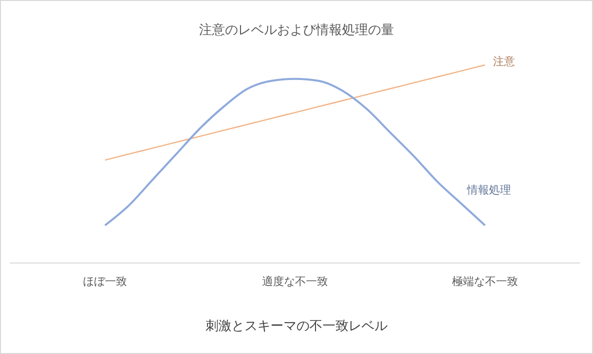  I want to click on series-label: 注意, so click(504, 61).